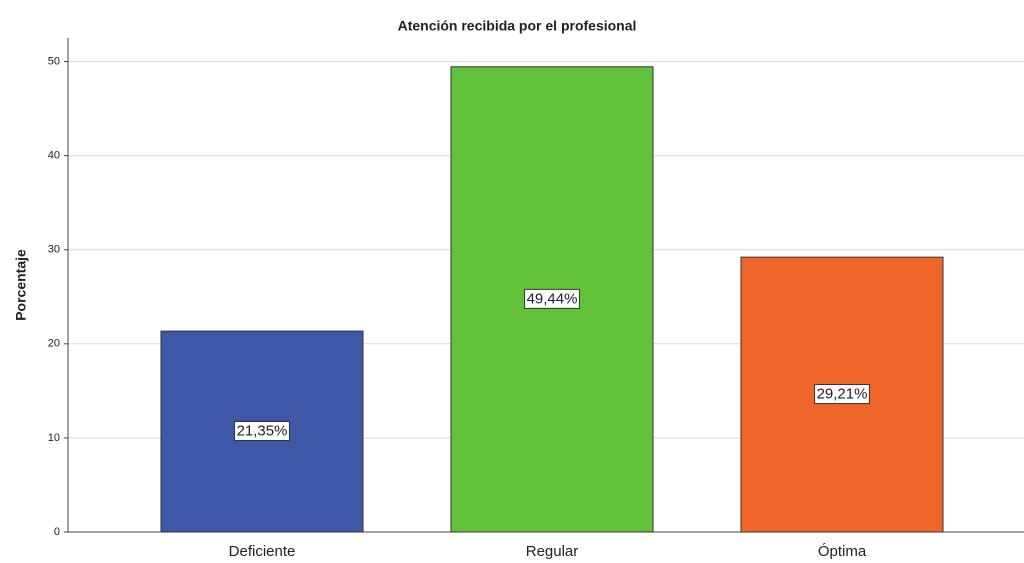  I want to click on x-tick-label: Regular, so click(552, 551).